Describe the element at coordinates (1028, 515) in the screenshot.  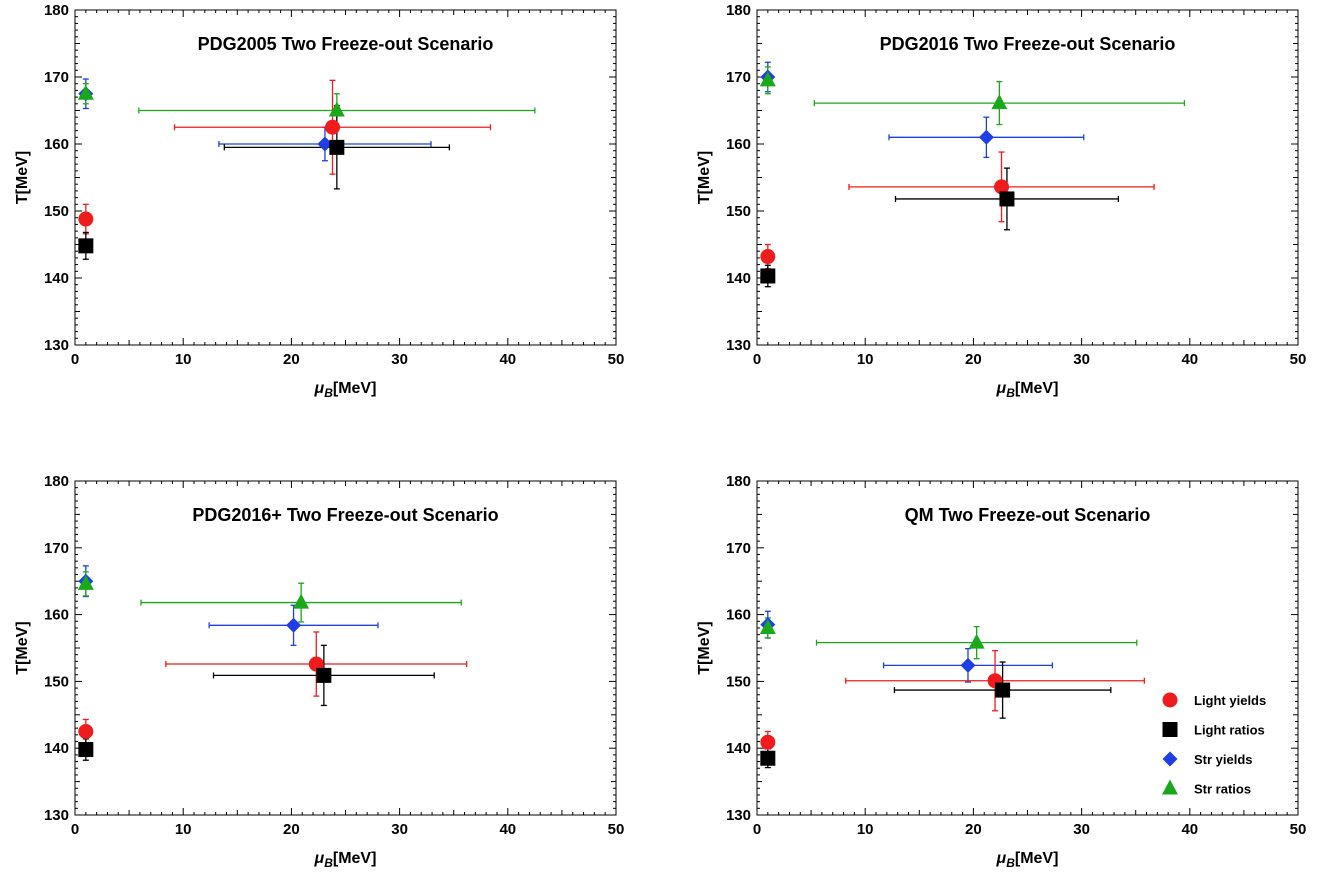
I see `chart-title: QM Two Freeze-out Scenario` at that location.